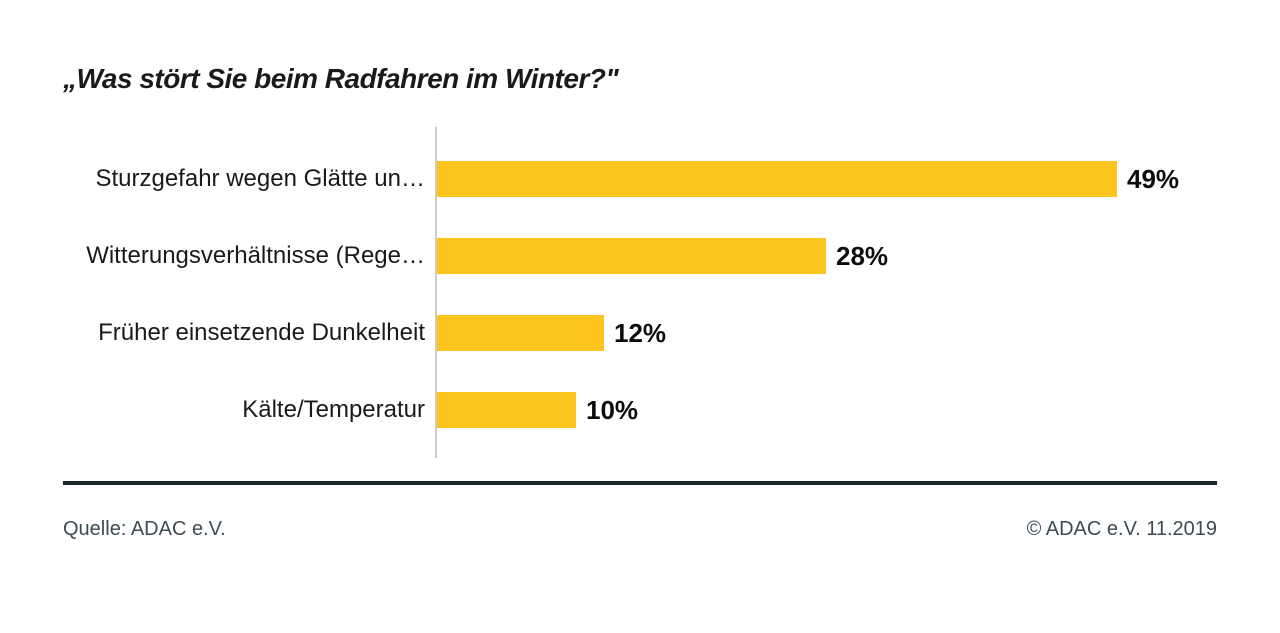 This screenshot has height=633, width=1280. Describe the element at coordinates (612, 410) in the screenshot. I see `value-label: 10%` at that location.